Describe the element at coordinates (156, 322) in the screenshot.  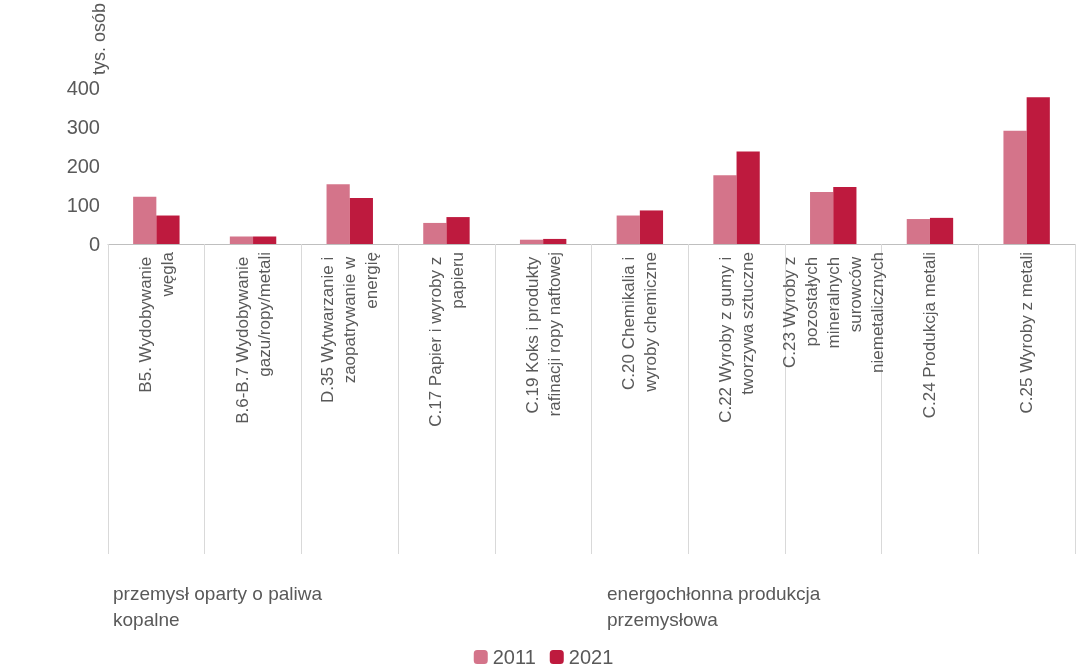
I see `x-tick-label: B5. Wydobywanie węgla` at that location.